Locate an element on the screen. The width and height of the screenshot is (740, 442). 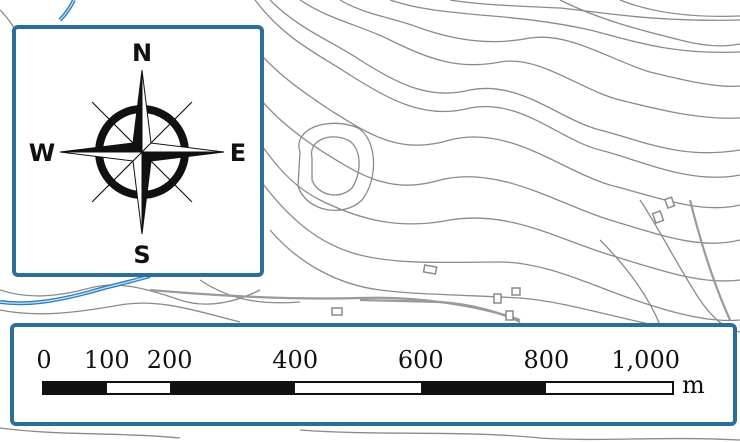
scale-tick-label: 200 is located at coordinates (169, 360).